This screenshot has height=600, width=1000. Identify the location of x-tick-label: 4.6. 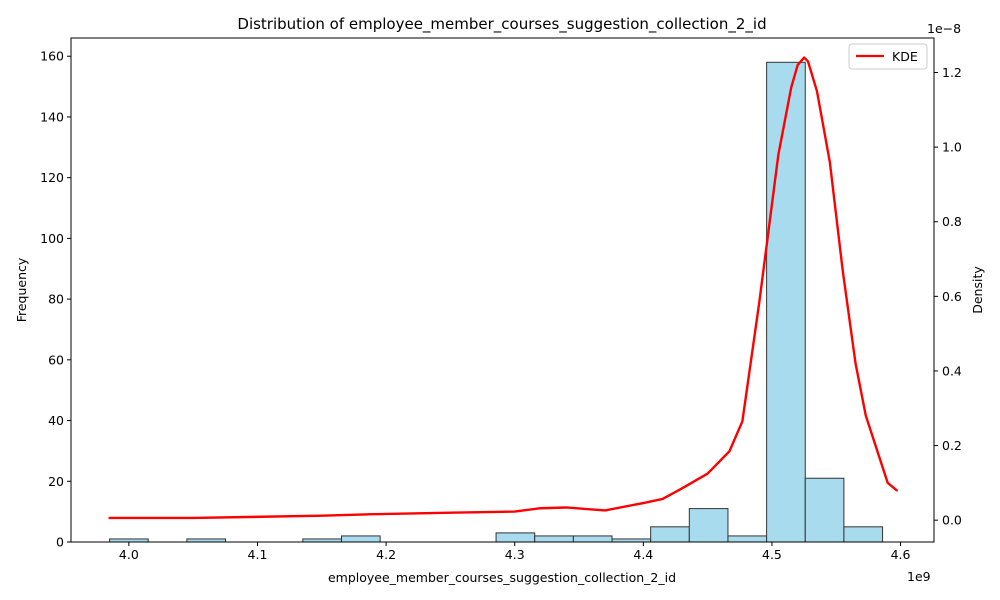
(901, 554).